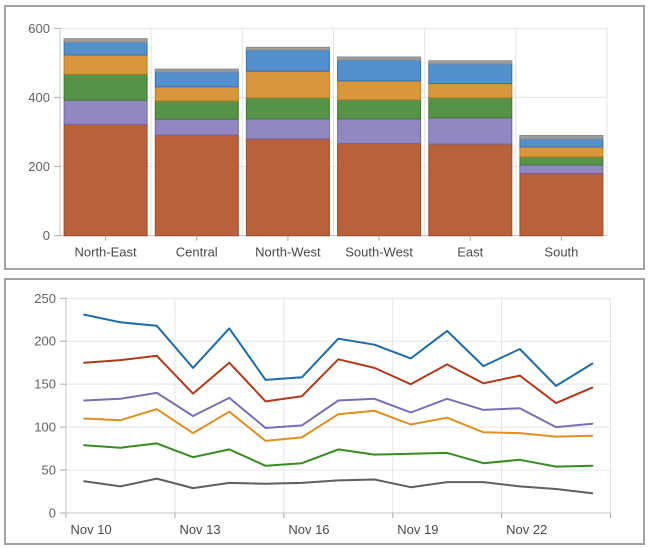 The image size is (650, 548). I want to click on x-axis-label: East, so click(470, 252).